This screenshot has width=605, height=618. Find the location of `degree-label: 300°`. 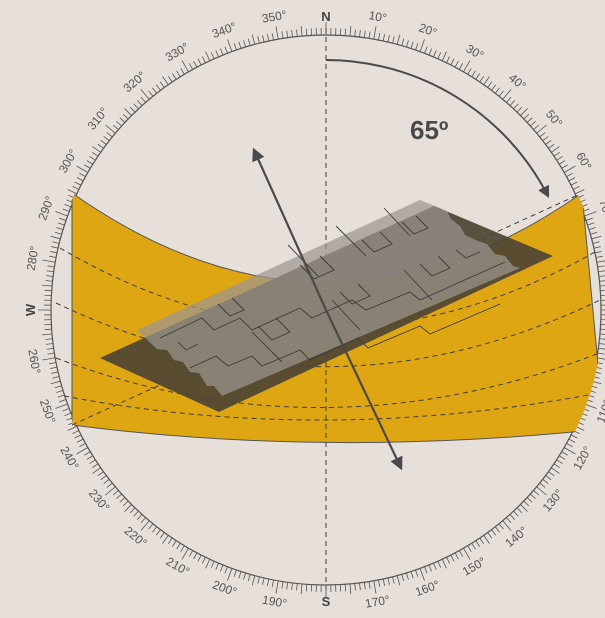

degree-label: 300° is located at coordinates (68, 161).